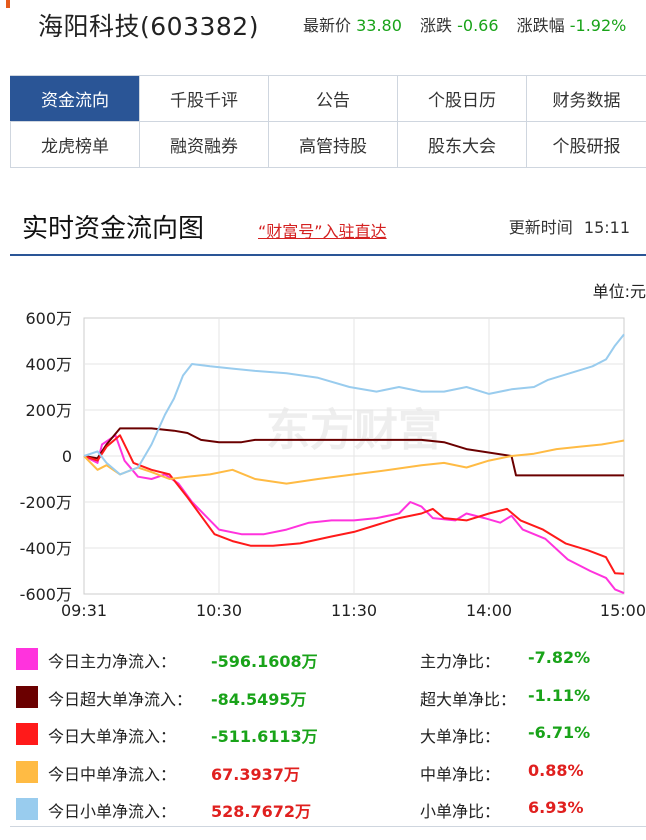  Describe the element at coordinates (559, 695) in the screenshot. I see `legend-ratio-value: -1.11%` at that location.